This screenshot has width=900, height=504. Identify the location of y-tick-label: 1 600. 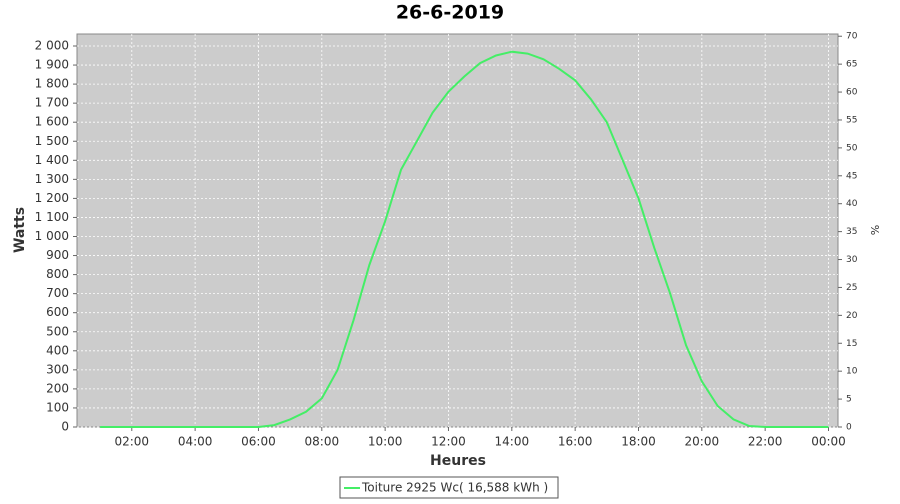
(52, 122).